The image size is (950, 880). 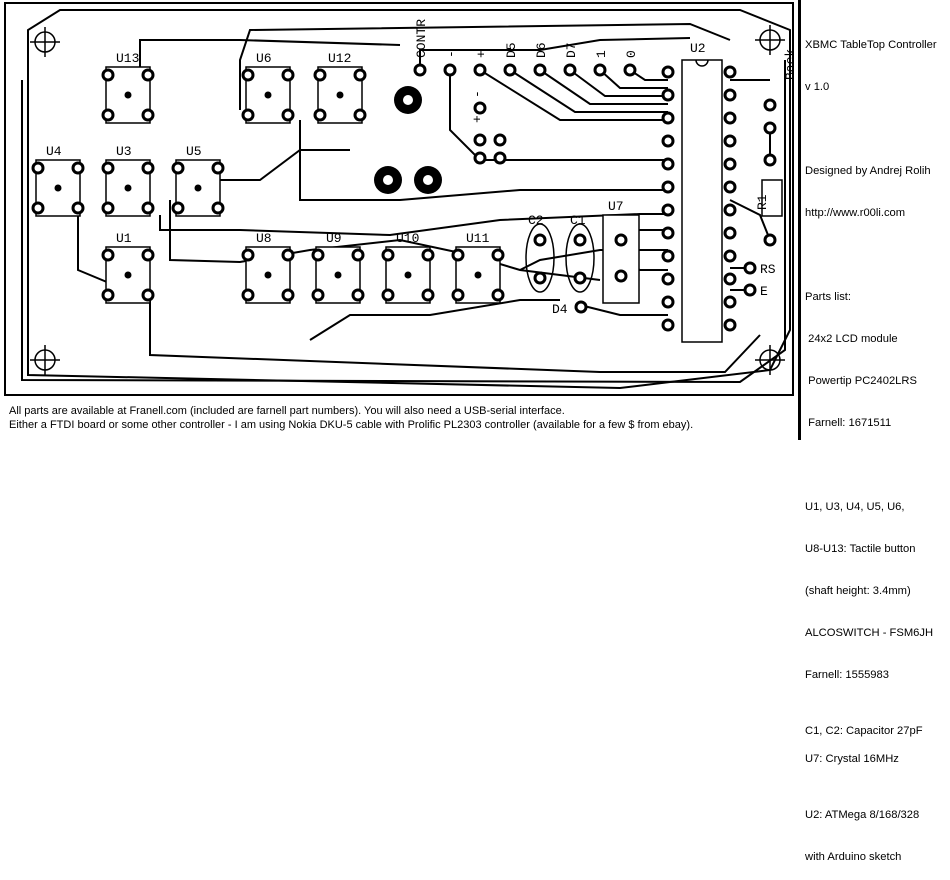 What do you see at coordinates (407, 238) in the screenshot?
I see `button-label: U10` at bounding box center [407, 238].